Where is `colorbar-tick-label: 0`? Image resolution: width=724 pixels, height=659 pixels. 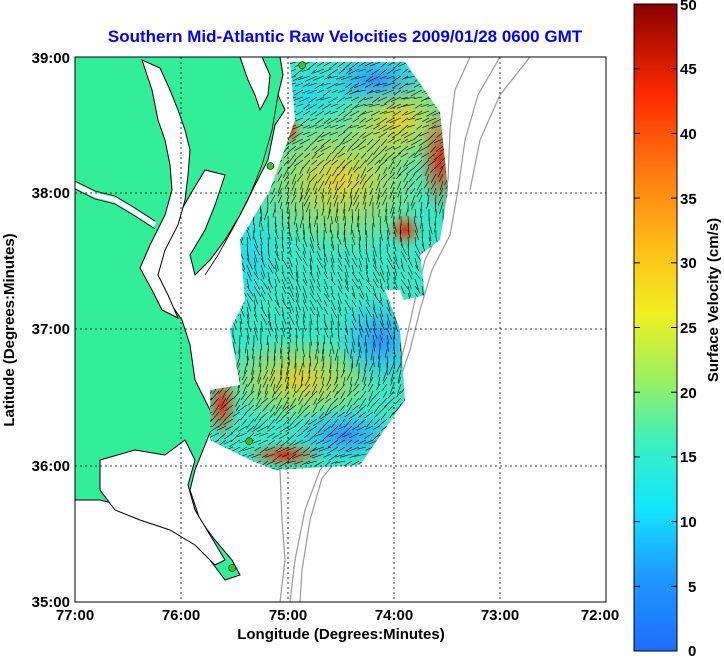
colorbar-tick-label: 0 is located at coordinates (692, 651).